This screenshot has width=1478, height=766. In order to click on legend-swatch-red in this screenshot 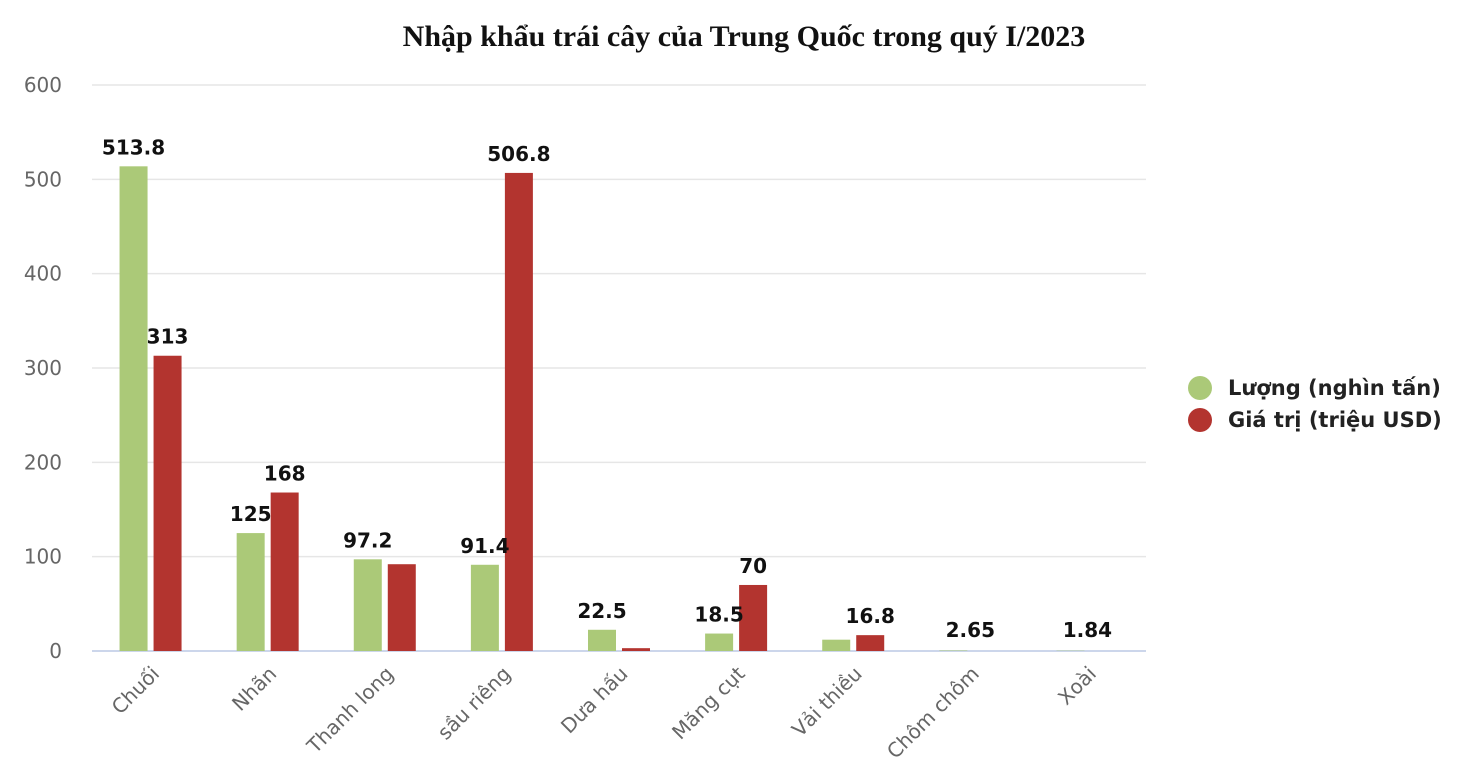, I will do `click(1200, 420)`.